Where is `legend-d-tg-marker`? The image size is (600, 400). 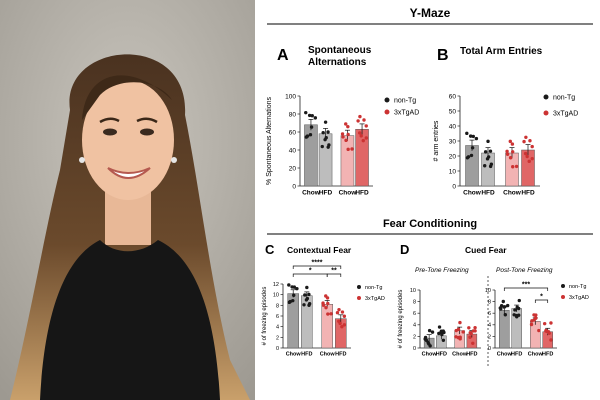 legend-d-tg-marker is located at coordinates (563, 286).